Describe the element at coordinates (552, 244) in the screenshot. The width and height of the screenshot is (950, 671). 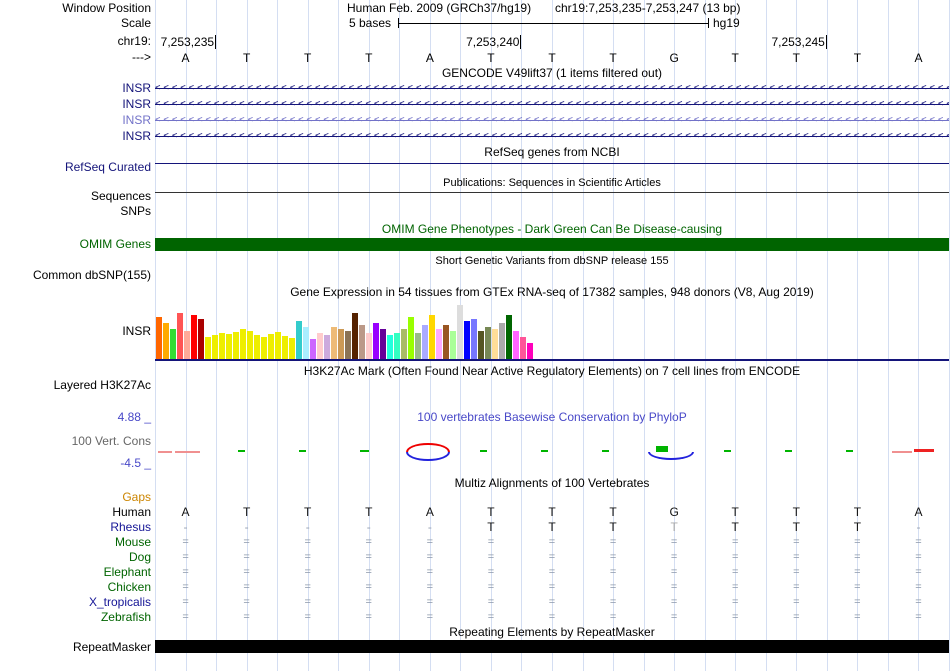
I see `omim-gene-bar` at that location.